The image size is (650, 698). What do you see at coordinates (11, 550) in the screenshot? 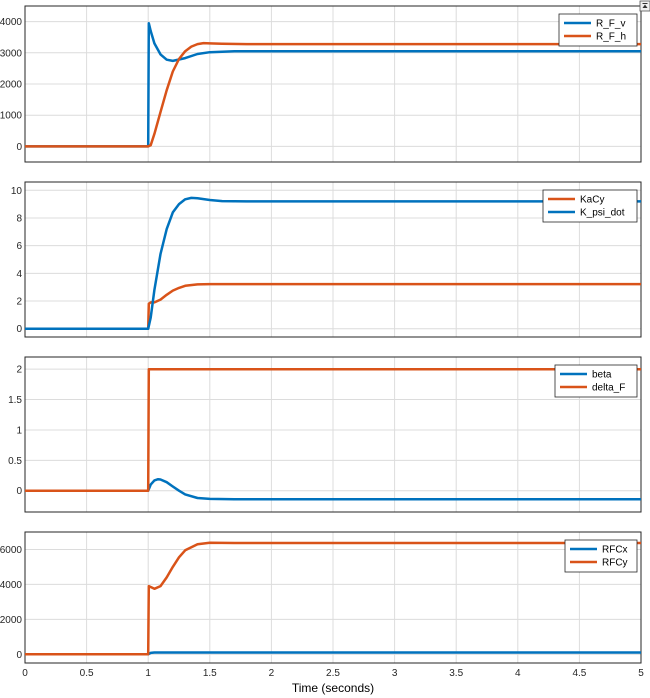
I see `y-tick-label: 6000` at bounding box center [11, 550].